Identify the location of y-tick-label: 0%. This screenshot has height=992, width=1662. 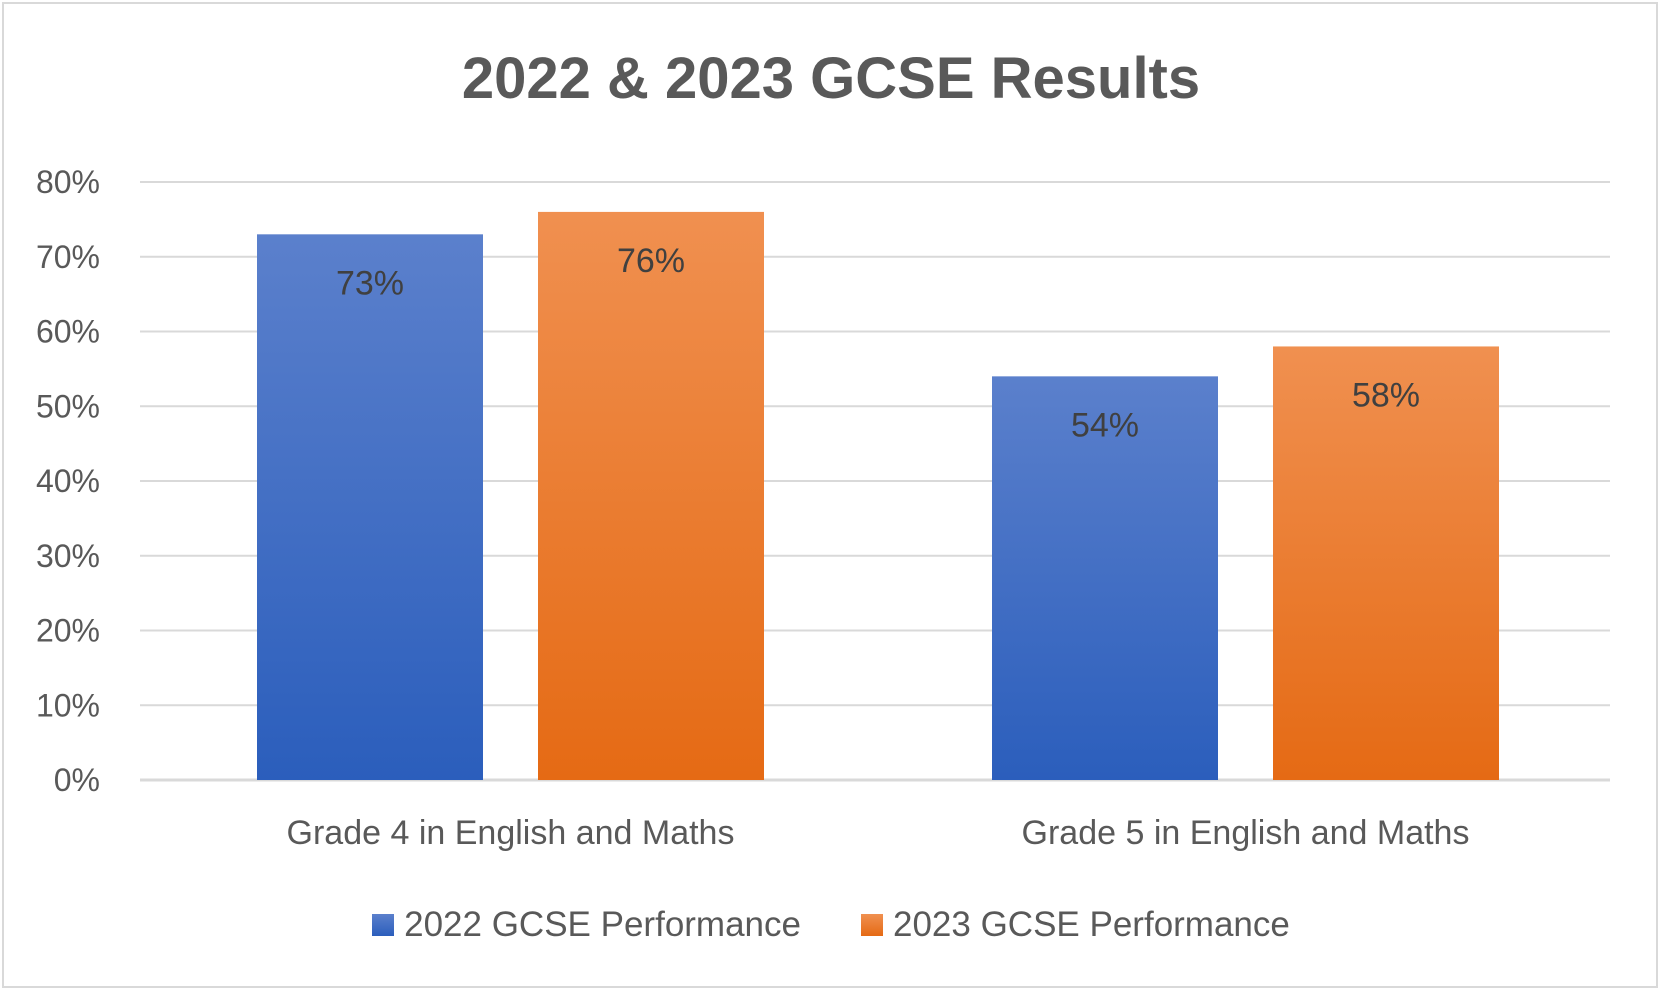
(77, 780).